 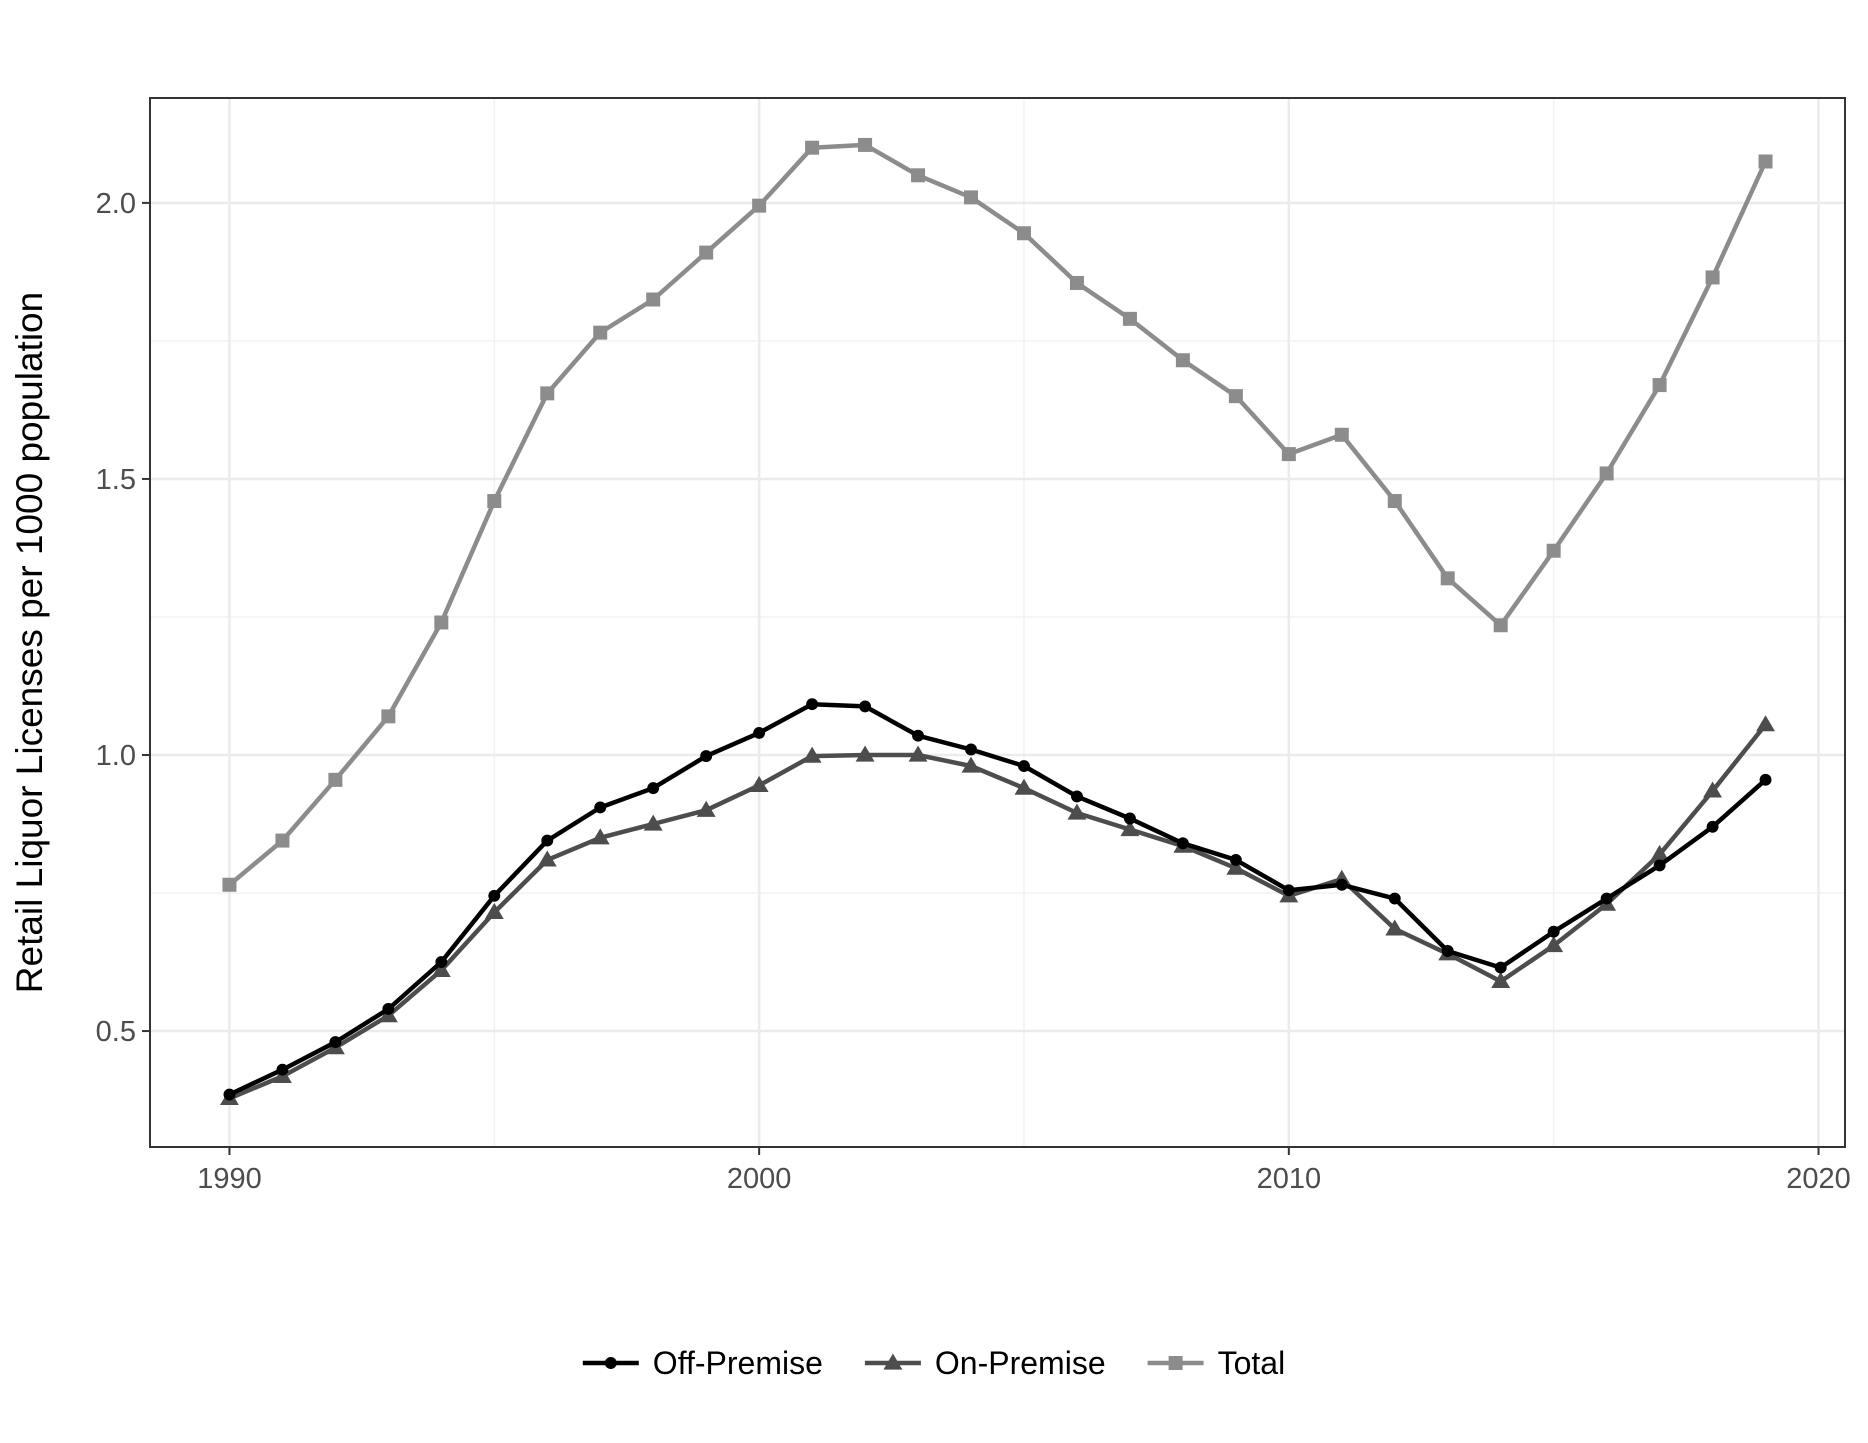 I want to click on x-tick-label: 2020, so click(x=1818, y=1179).